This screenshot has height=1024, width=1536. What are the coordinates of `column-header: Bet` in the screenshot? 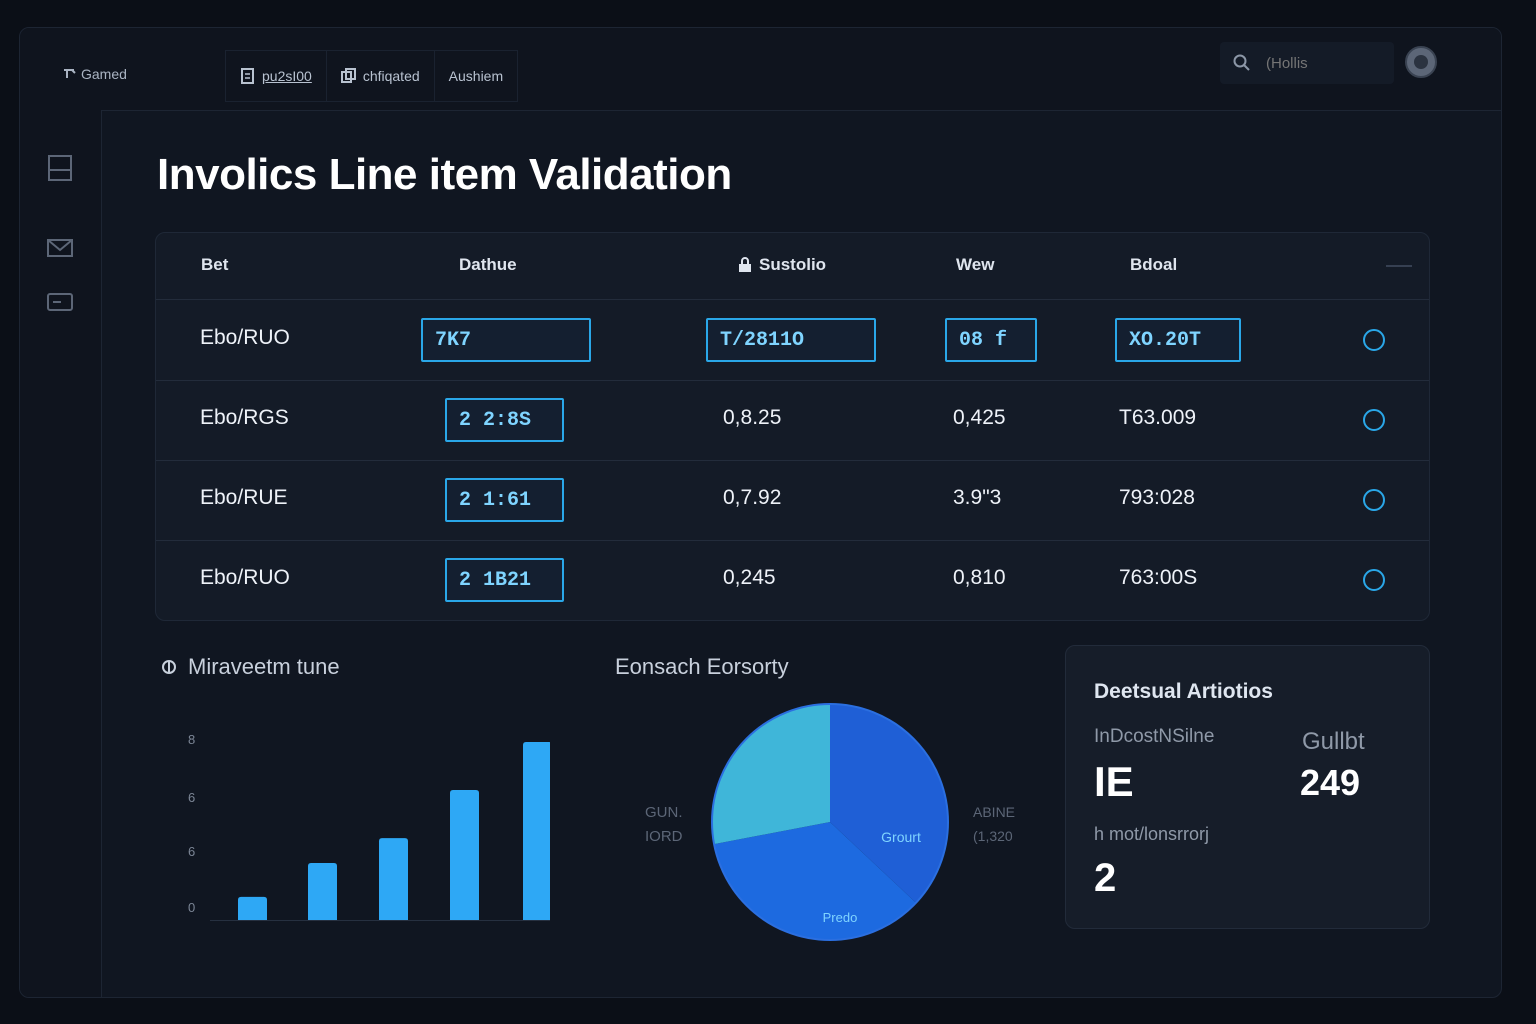 It's located at (215, 264).